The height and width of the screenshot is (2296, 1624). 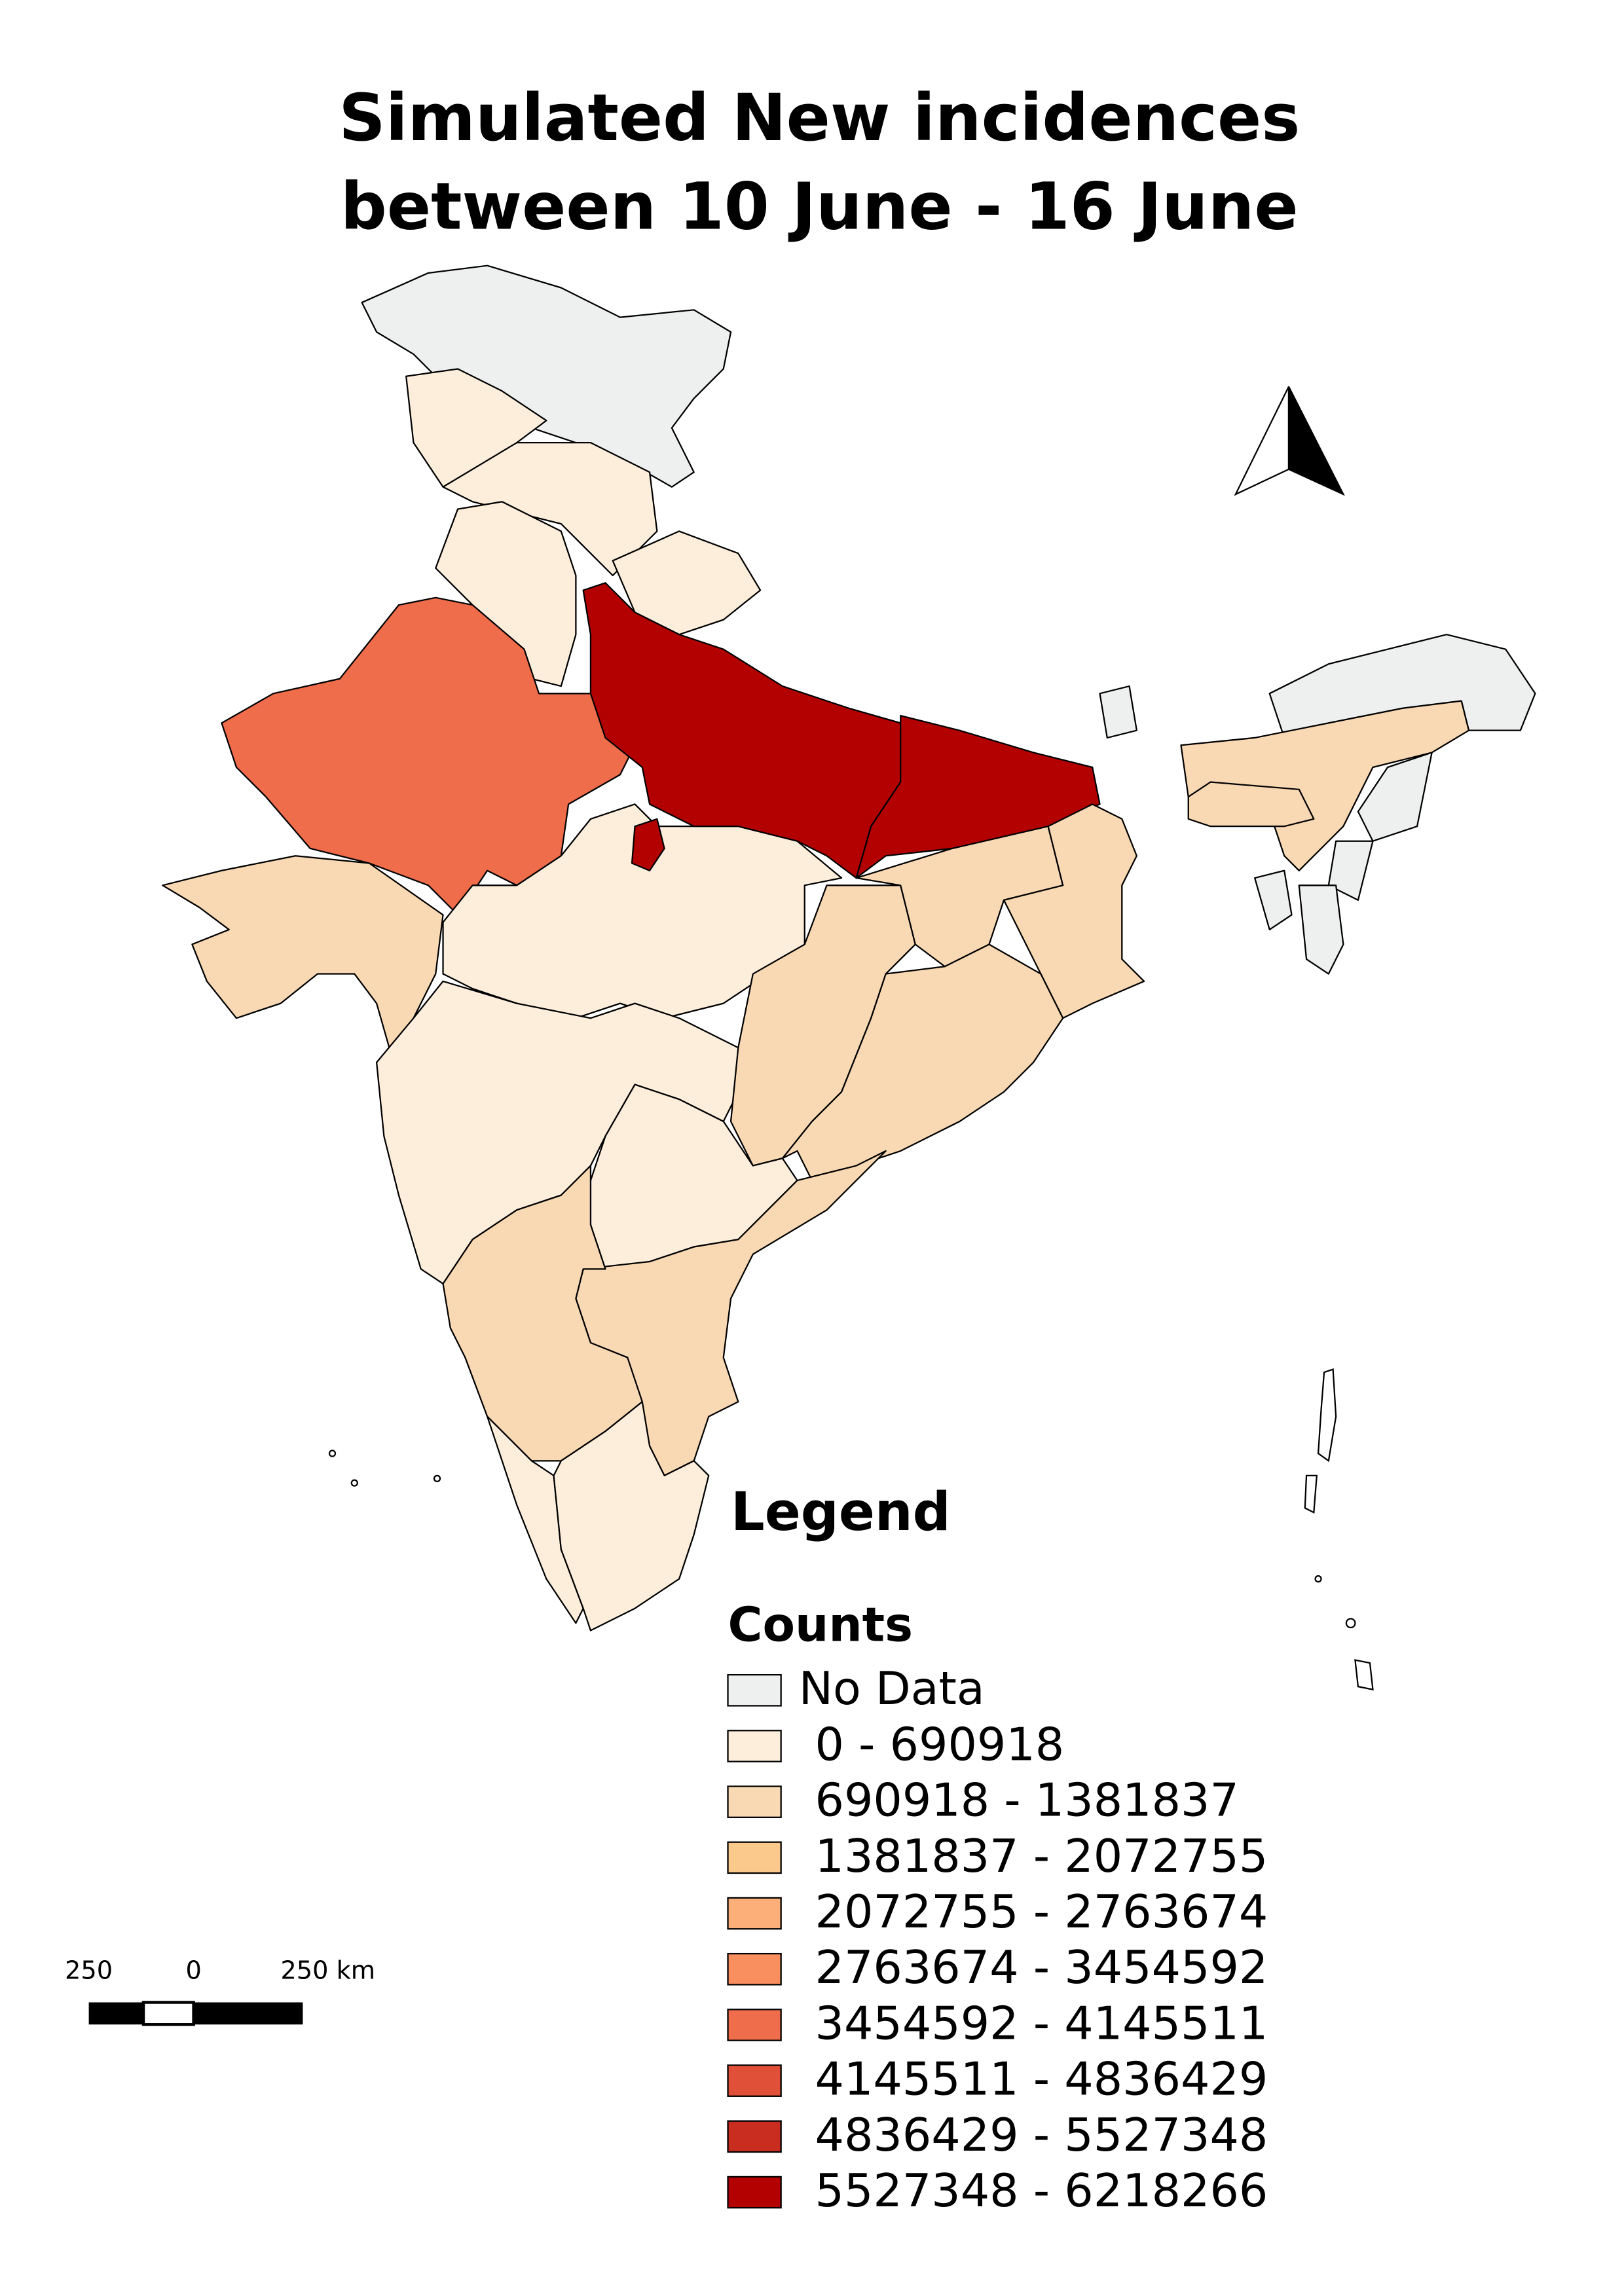 What do you see at coordinates (820, 206) in the screenshot?
I see `title-line: between 10 June - 16 June` at bounding box center [820, 206].